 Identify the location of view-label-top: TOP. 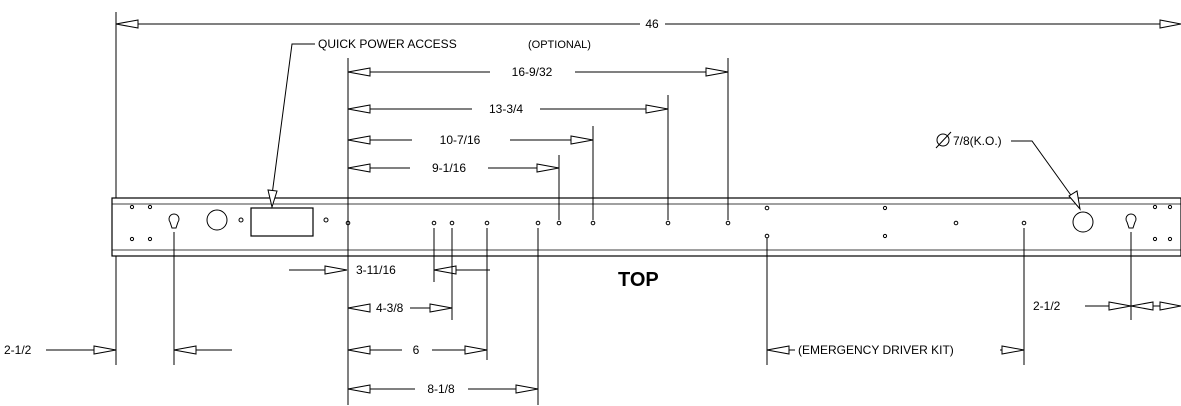
(638, 280).